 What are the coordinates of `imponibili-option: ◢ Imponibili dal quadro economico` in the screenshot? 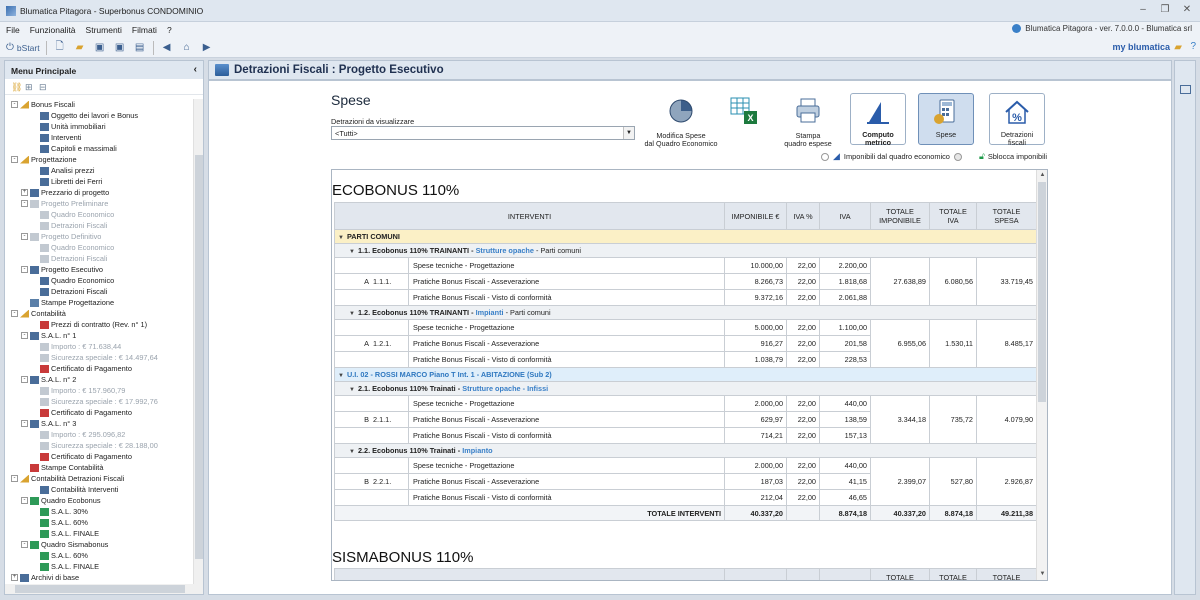 It's located at (891, 156).